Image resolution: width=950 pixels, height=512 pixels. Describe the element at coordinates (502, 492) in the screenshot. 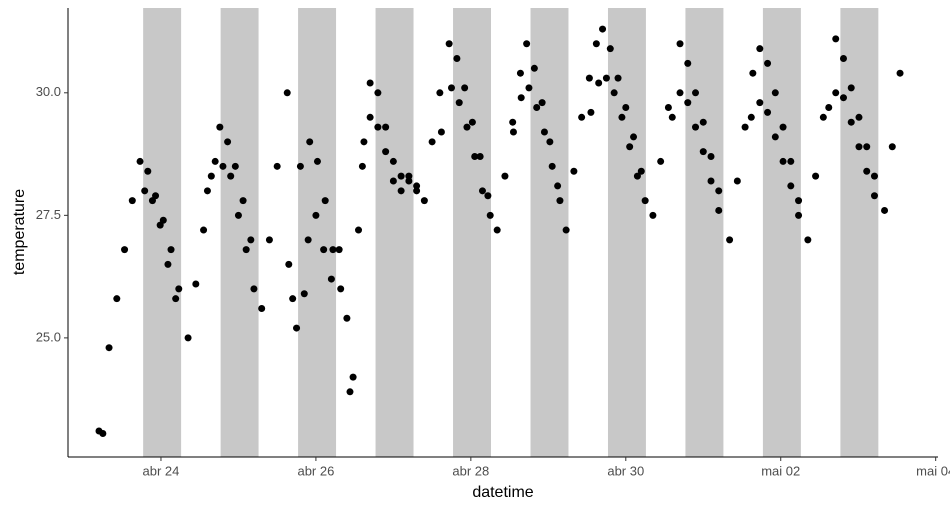

I see `x-axis-title: datetime` at that location.